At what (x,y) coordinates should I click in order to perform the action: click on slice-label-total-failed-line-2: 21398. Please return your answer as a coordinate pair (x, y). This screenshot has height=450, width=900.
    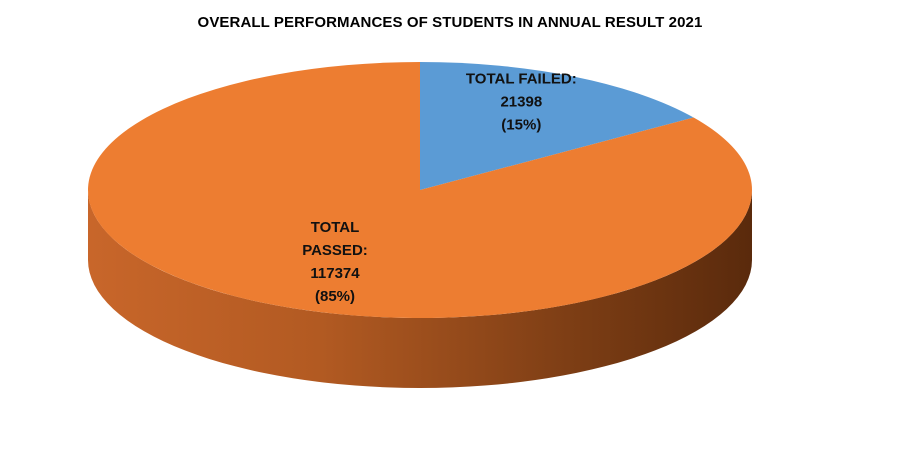
    Looking at the image, I should click on (521, 102).